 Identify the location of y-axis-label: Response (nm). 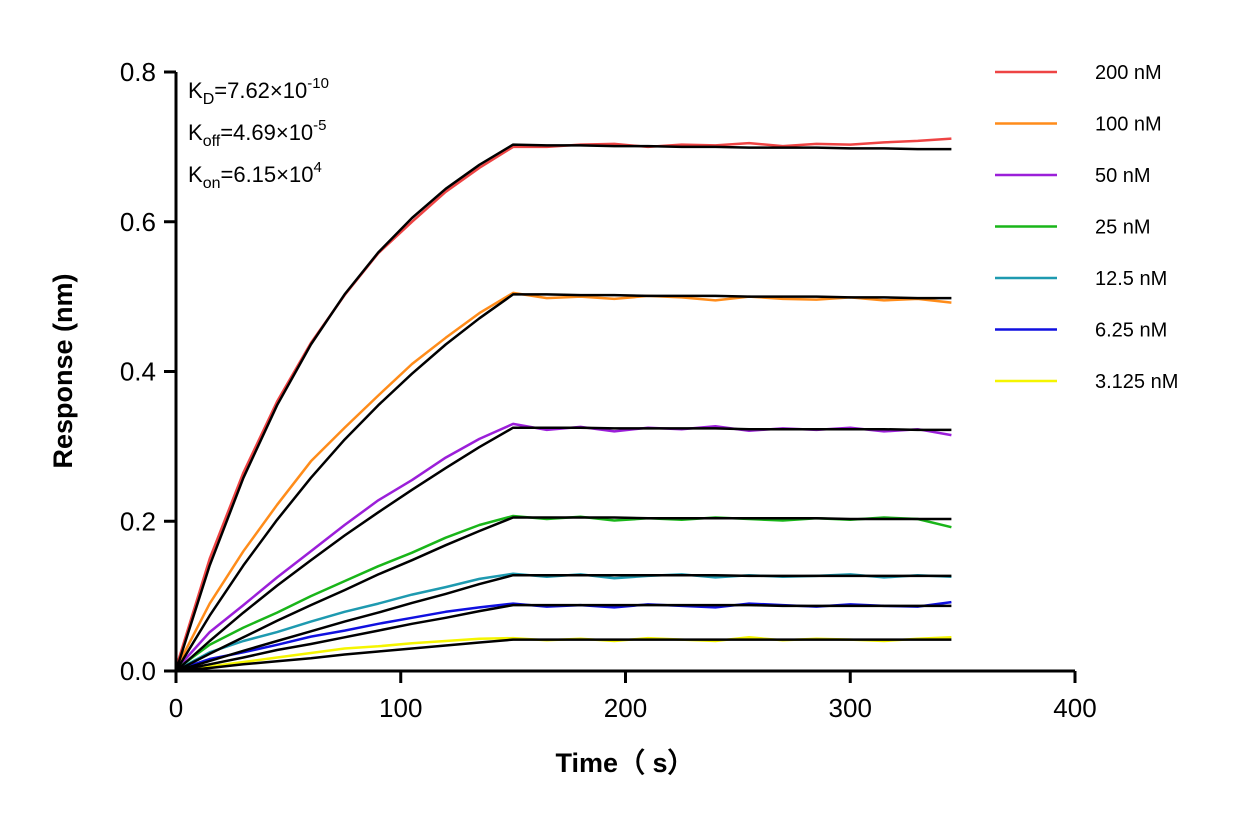
(63, 370).